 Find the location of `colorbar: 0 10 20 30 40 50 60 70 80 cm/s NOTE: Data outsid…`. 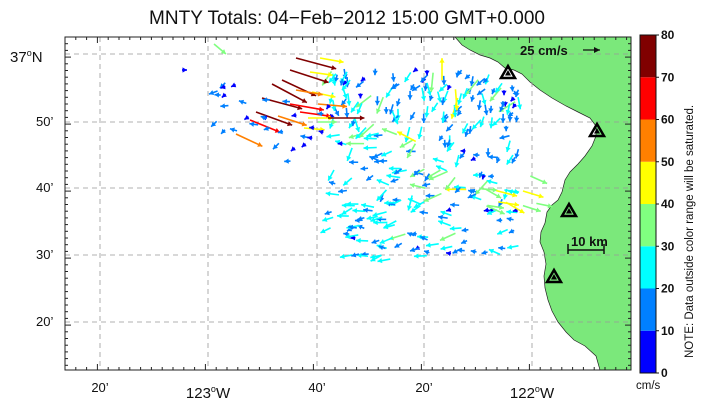

colorbar: 0 10 20 30 40 50 60 70 80 cm/s NOTE: Data outsid… is located at coordinates (666, 210).